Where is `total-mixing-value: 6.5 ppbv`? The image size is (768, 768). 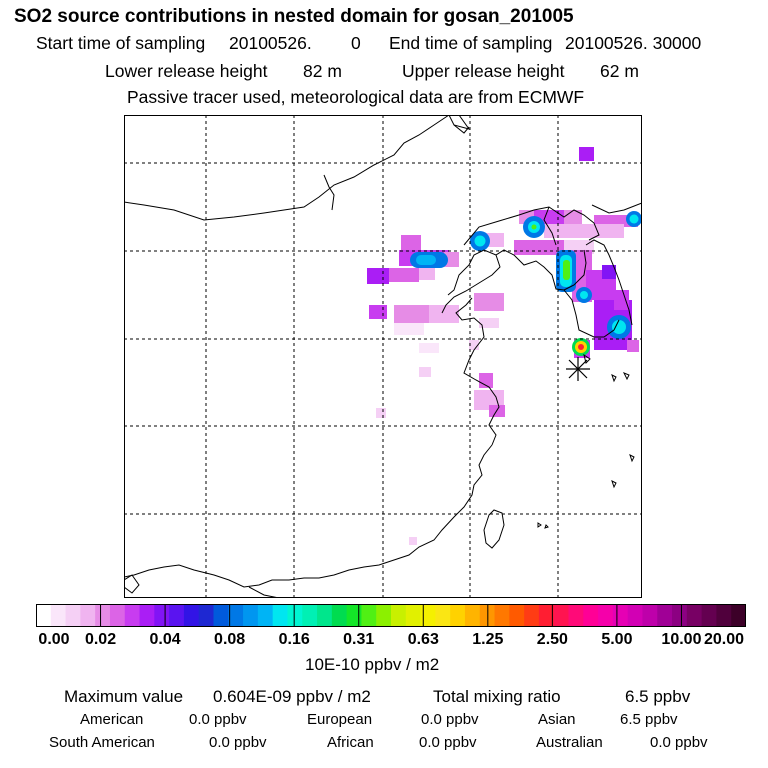 total-mixing-value: 6.5 ppbv is located at coordinates (658, 696).